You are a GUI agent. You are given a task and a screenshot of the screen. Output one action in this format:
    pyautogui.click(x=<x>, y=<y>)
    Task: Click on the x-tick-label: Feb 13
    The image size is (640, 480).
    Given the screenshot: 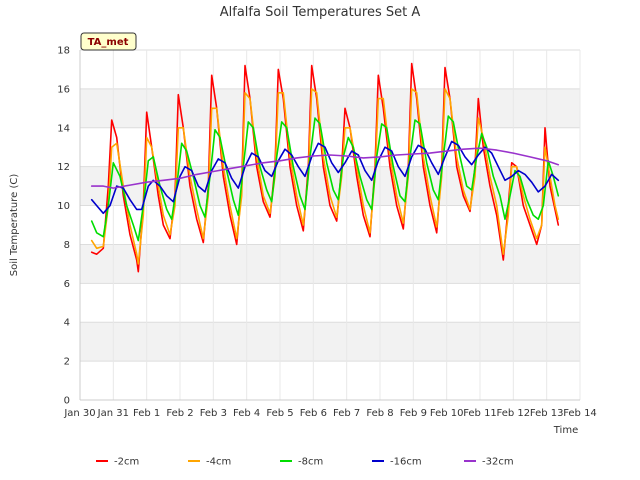 What is the action you would take?
    pyautogui.click(x=547, y=413)
    